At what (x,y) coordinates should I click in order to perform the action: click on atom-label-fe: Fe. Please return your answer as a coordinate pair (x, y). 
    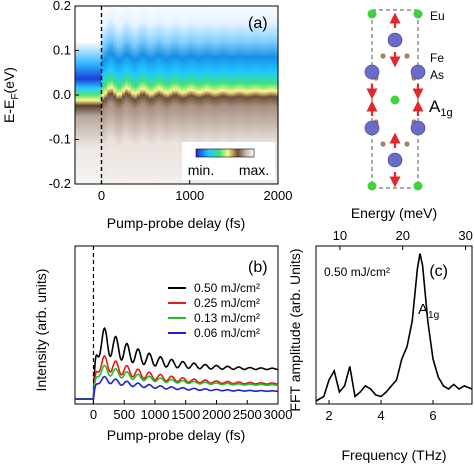
    Looking at the image, I should click on (437, 58).